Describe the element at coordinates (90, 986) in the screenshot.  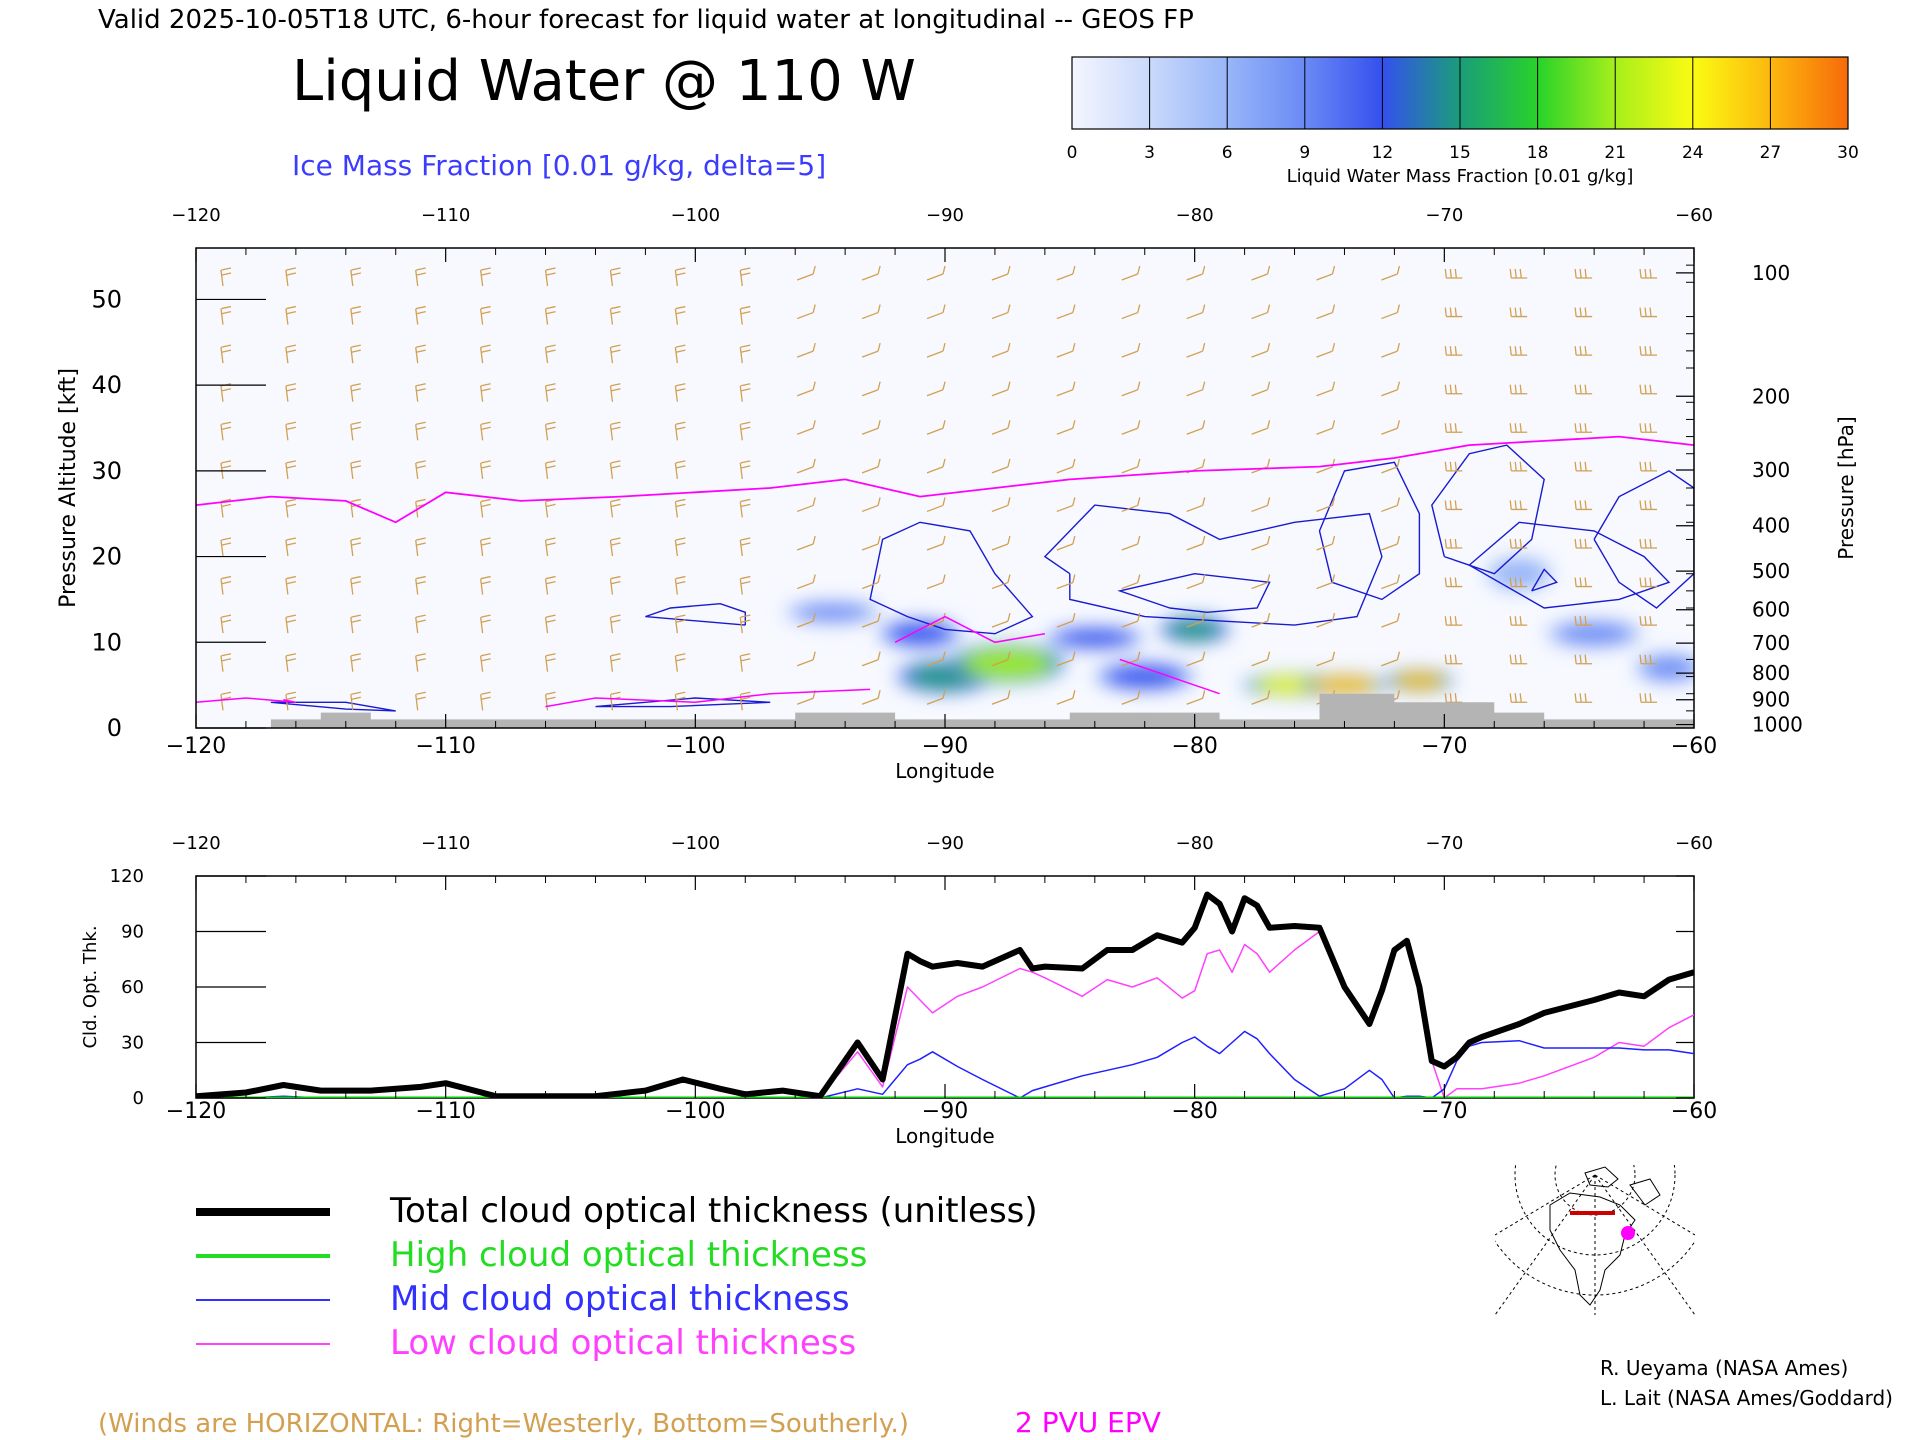
I see `bottom-y-axis-label: Cld. Opt. Thk.` at that location.